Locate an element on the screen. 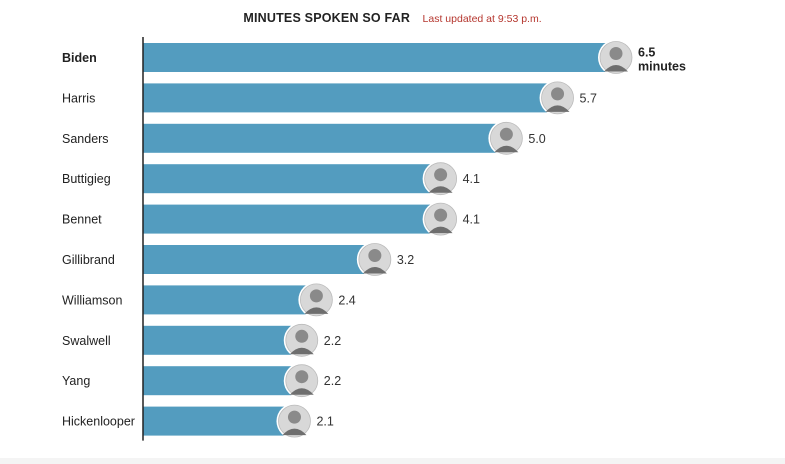  last-updated-label: Last updated at 9:53 p.m. is located at coordinates (482, 19).